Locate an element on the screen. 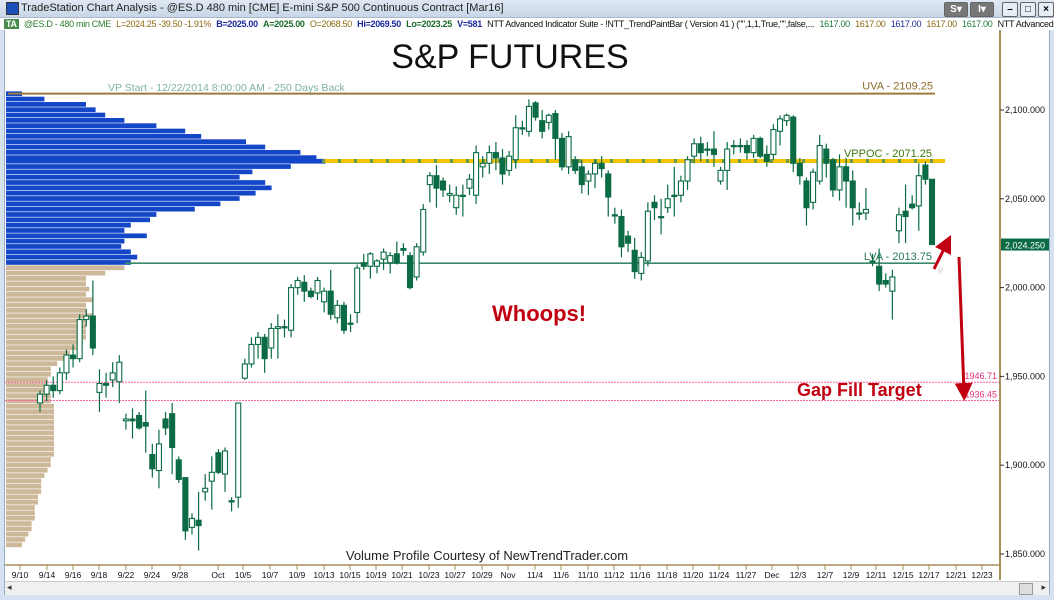  x-tick-label: 11/27 is located at coordinates (746, 575).